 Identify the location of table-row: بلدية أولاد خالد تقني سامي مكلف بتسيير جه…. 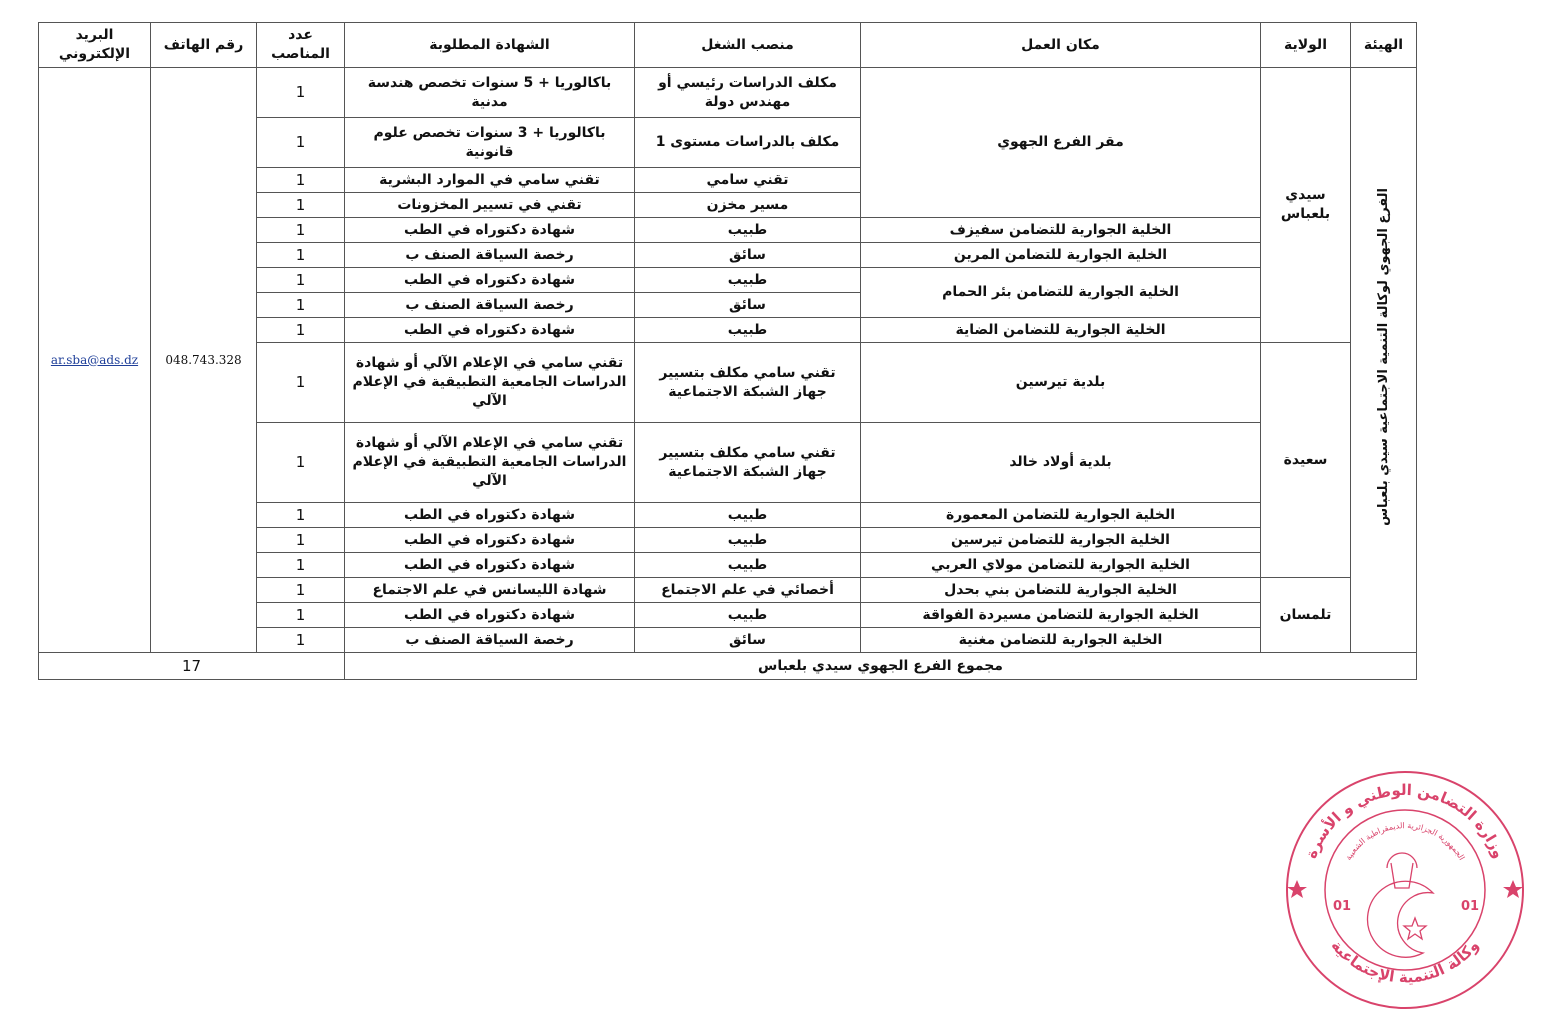
(728, 462).